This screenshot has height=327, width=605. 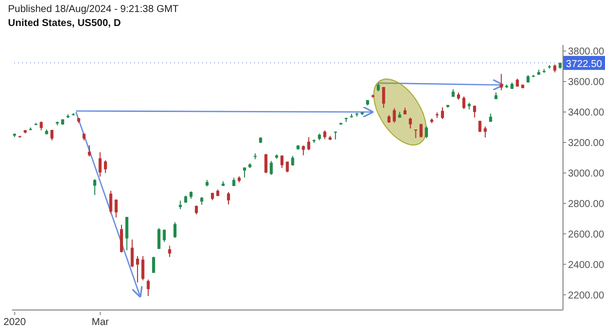 What do you see at coordinates (586, 234) in the screenshot?
I see `y-tick-label: 2600.00` at bounding box center [586, 234].